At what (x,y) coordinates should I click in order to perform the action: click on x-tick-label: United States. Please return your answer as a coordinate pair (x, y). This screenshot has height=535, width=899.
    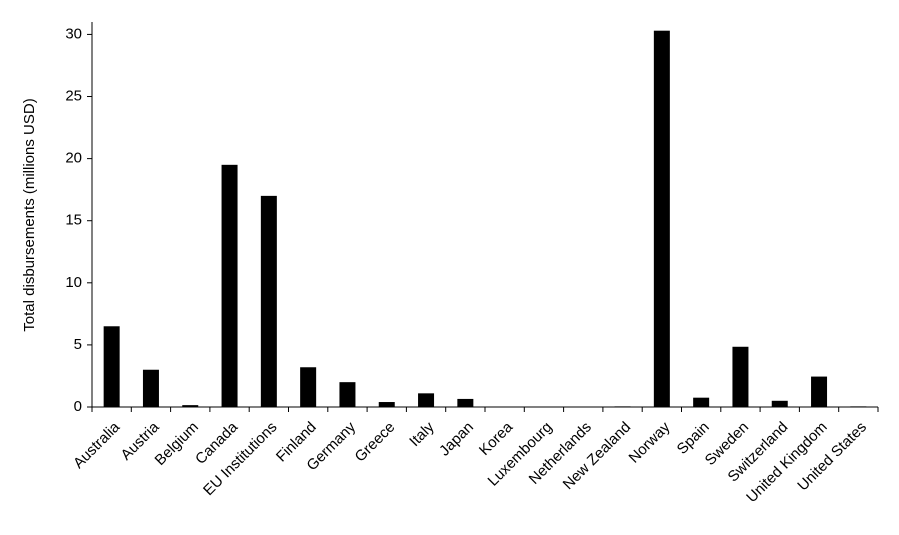
    Looking at the image, I should click on (832, 457).